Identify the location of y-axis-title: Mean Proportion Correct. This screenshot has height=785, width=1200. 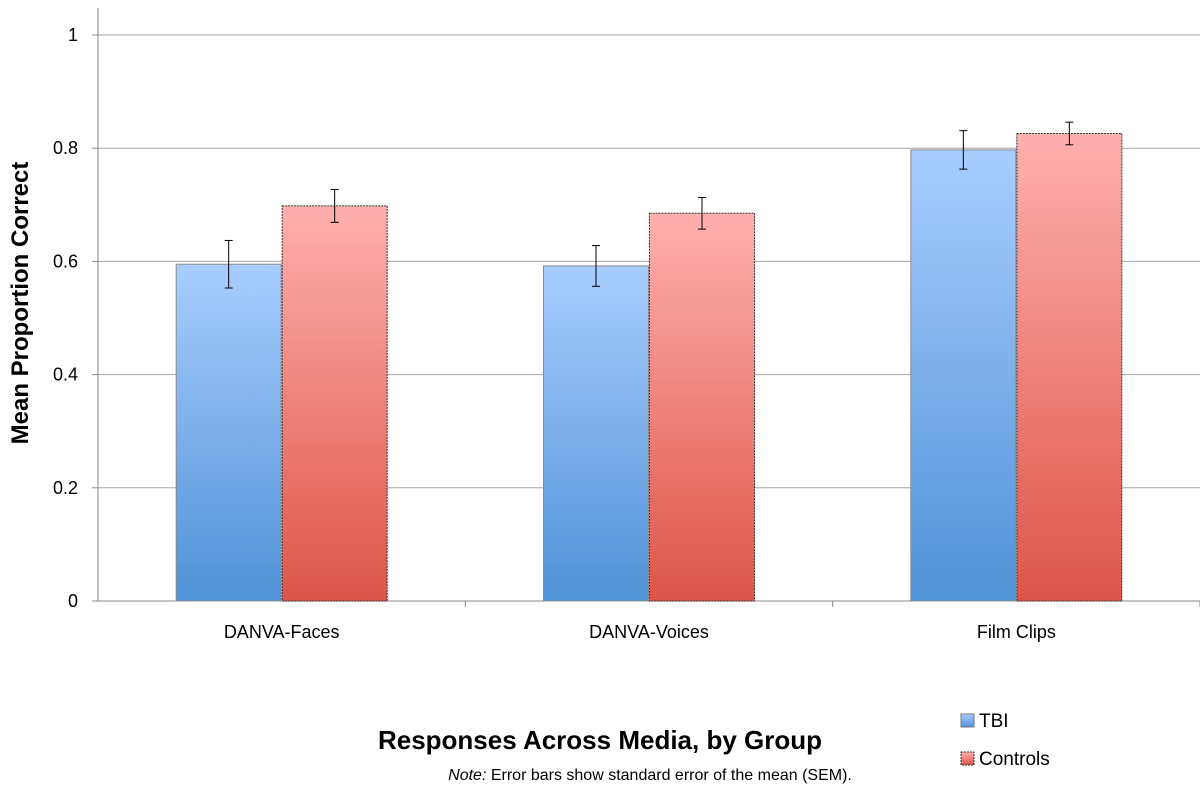
(20, 303).